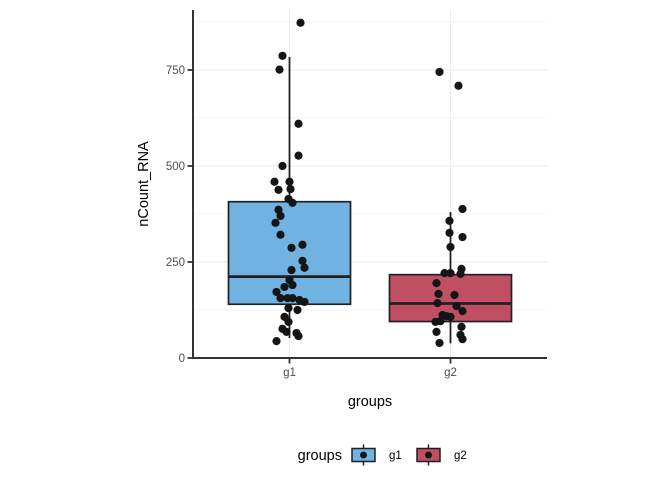 This screenshot has height=480, width=672. What do you see at coordinates (450, 373) in the screenshot?
I see `x-tick-label: g2` at bounding box center [450, 373].